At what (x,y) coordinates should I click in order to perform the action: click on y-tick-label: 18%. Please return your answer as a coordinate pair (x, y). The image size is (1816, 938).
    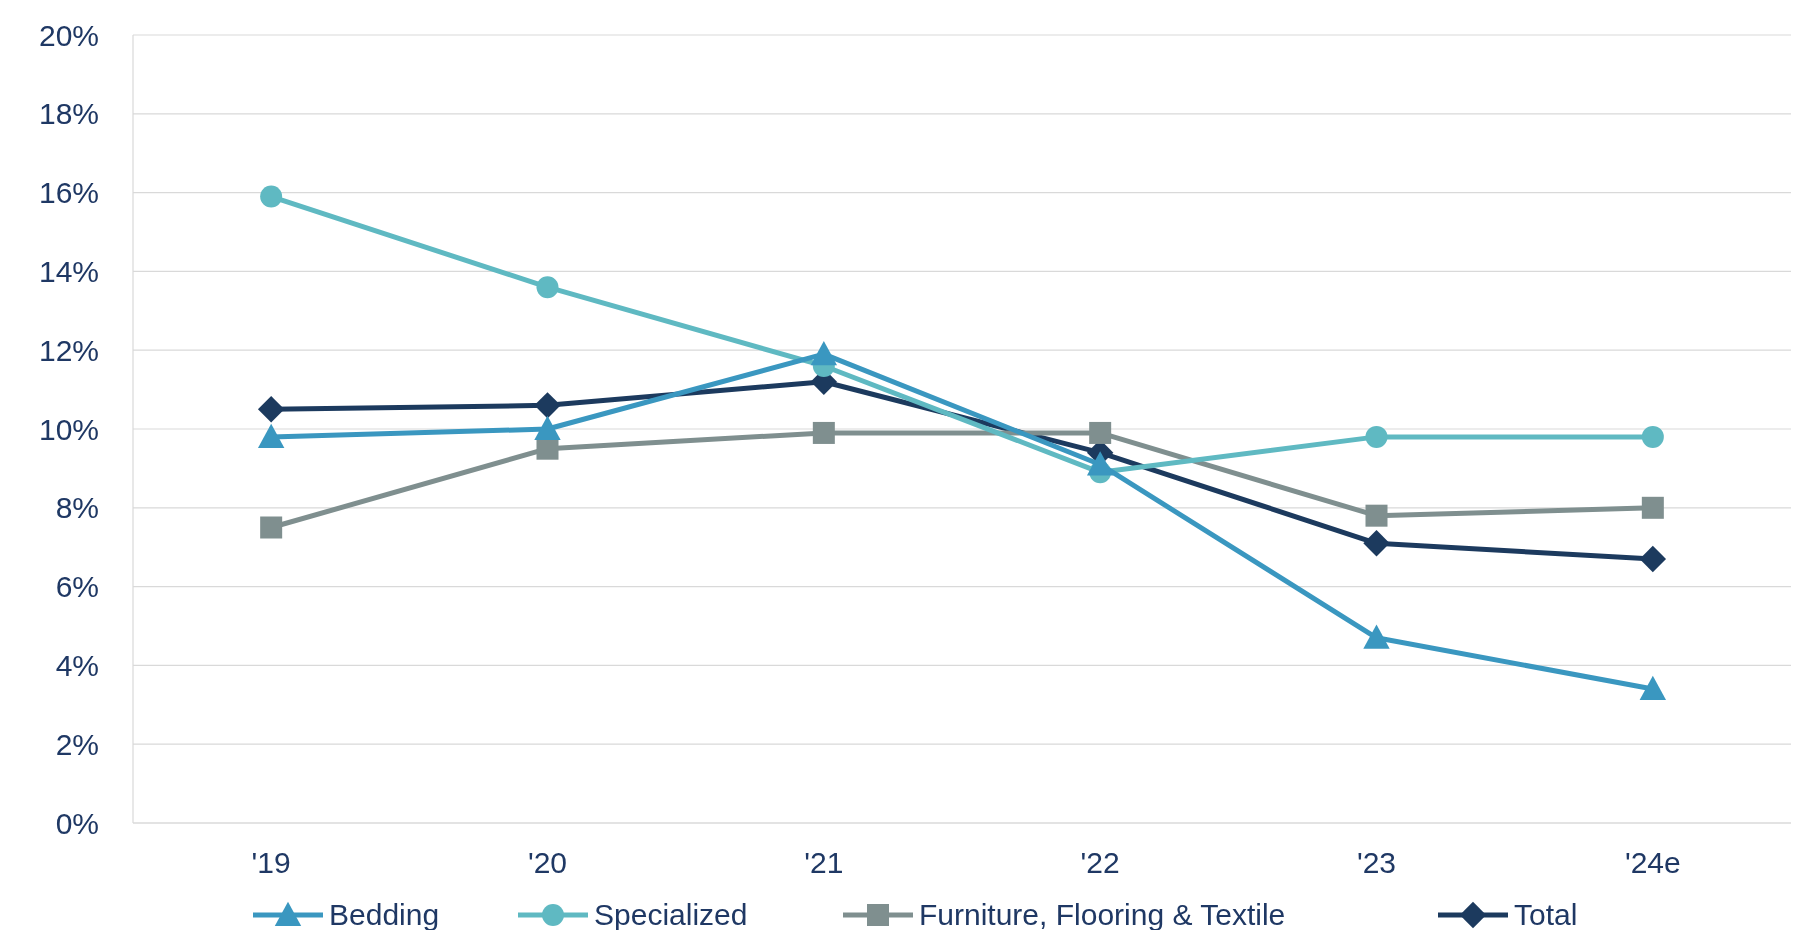
    Looking at the image, I should click on (68, 114).